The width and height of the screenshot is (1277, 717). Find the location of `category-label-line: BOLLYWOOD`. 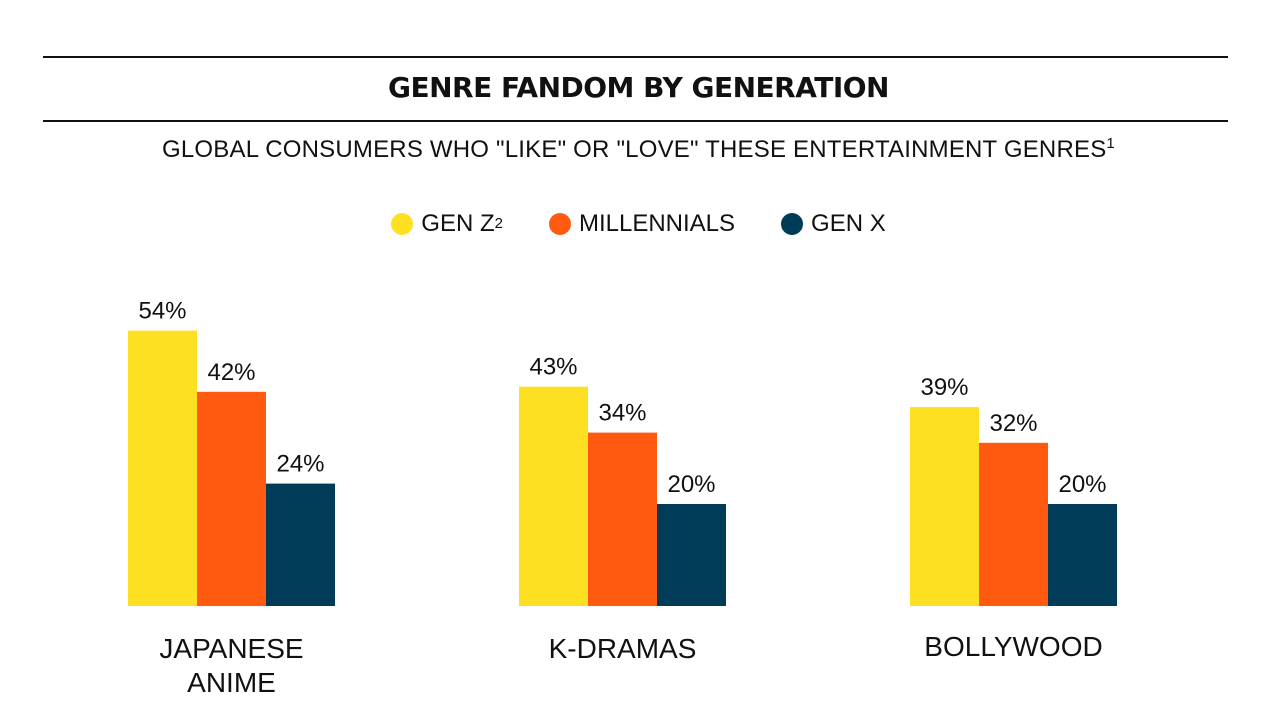

category-label-line: BOLLYWOOD is located at coordinates (1013, 646).